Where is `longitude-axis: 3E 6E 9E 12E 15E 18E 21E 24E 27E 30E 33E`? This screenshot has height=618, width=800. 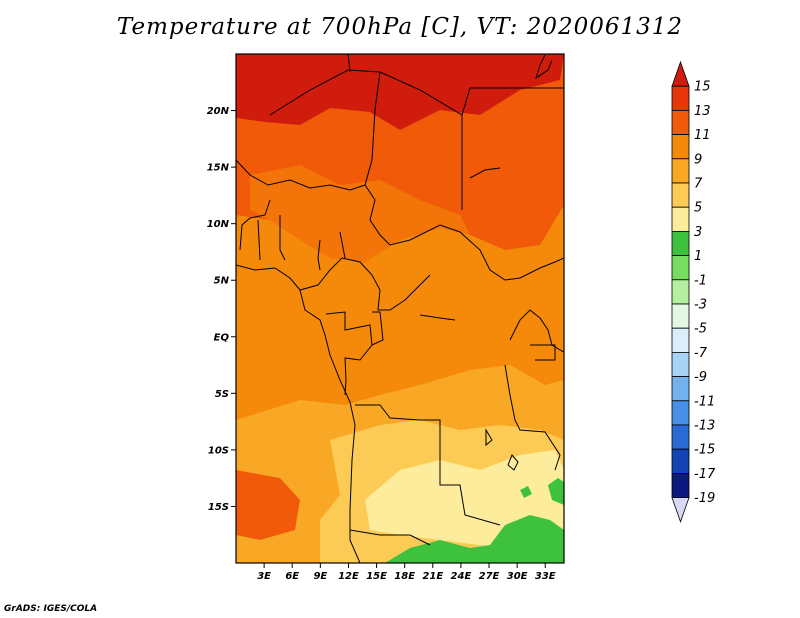
longitude-axis: 3E 6E 9E 12E 15E 18E 21E 24E 27E 30E 33E is located at coordinates (406, 572).